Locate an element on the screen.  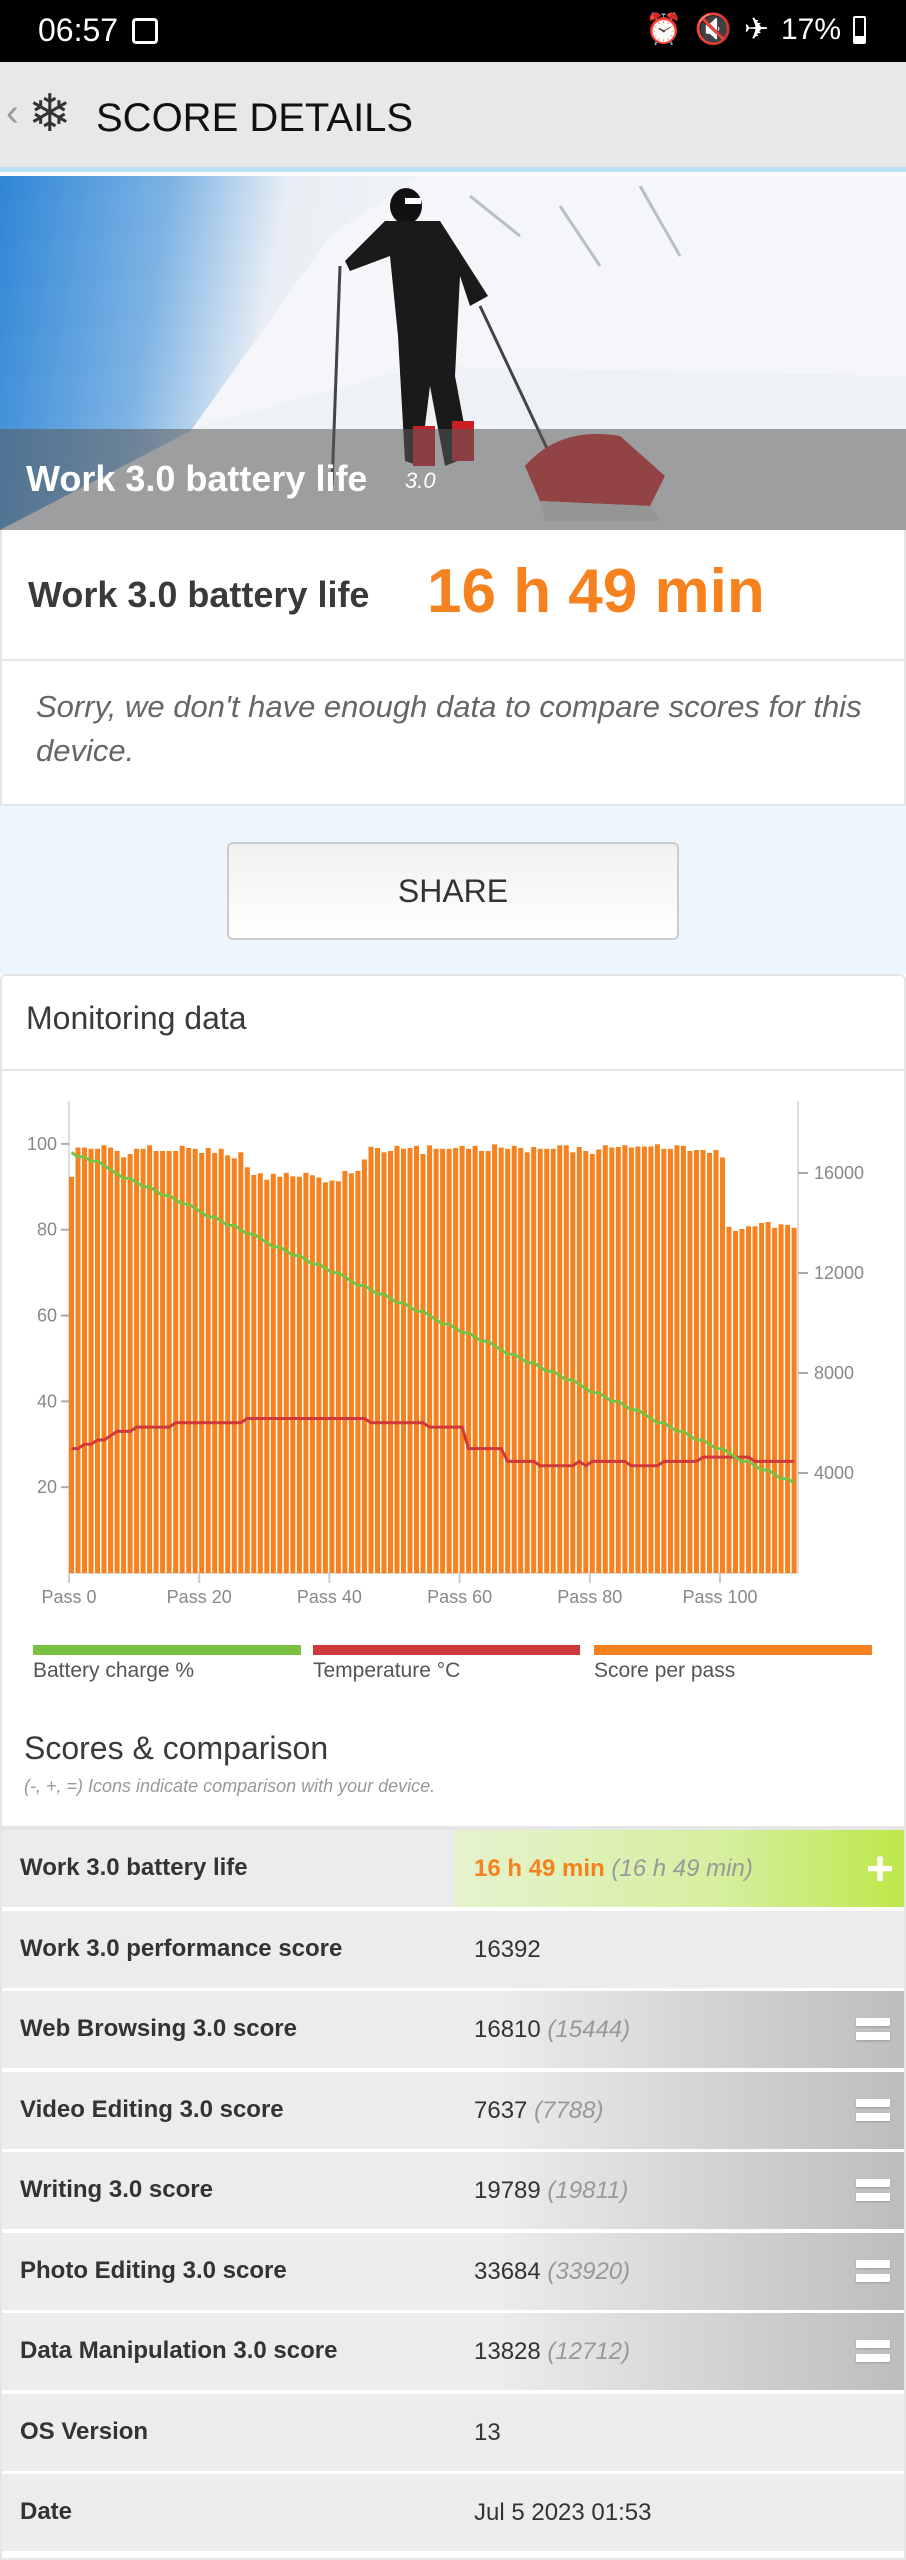
value: 16810 is located at coordinates (507, 2029).